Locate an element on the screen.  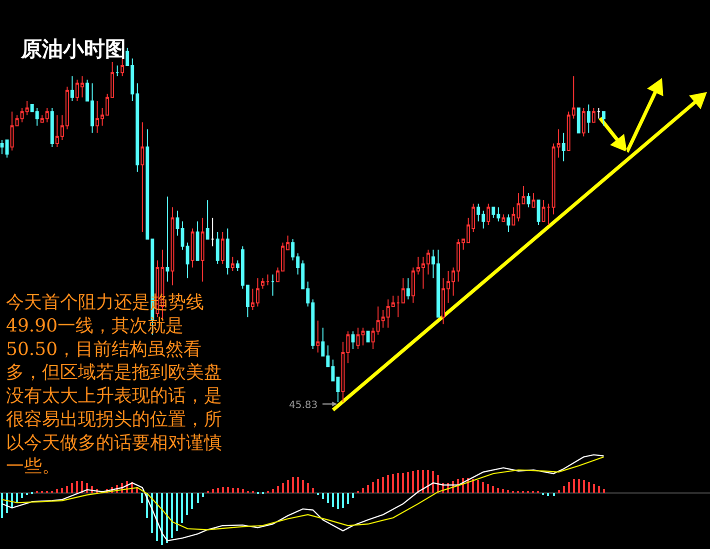
annotation: 45.83 is located at coordinates (303, 405).